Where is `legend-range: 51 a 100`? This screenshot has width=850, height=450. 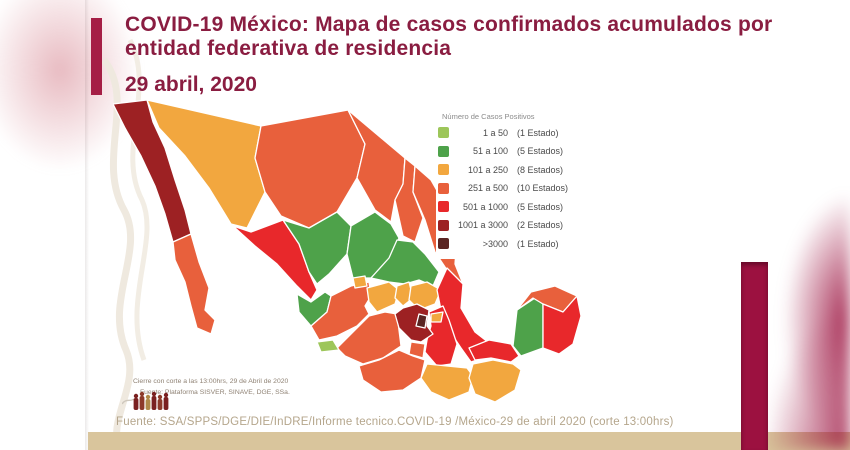
legend-range: 51 a 100 is located at coordinates (490, 151).